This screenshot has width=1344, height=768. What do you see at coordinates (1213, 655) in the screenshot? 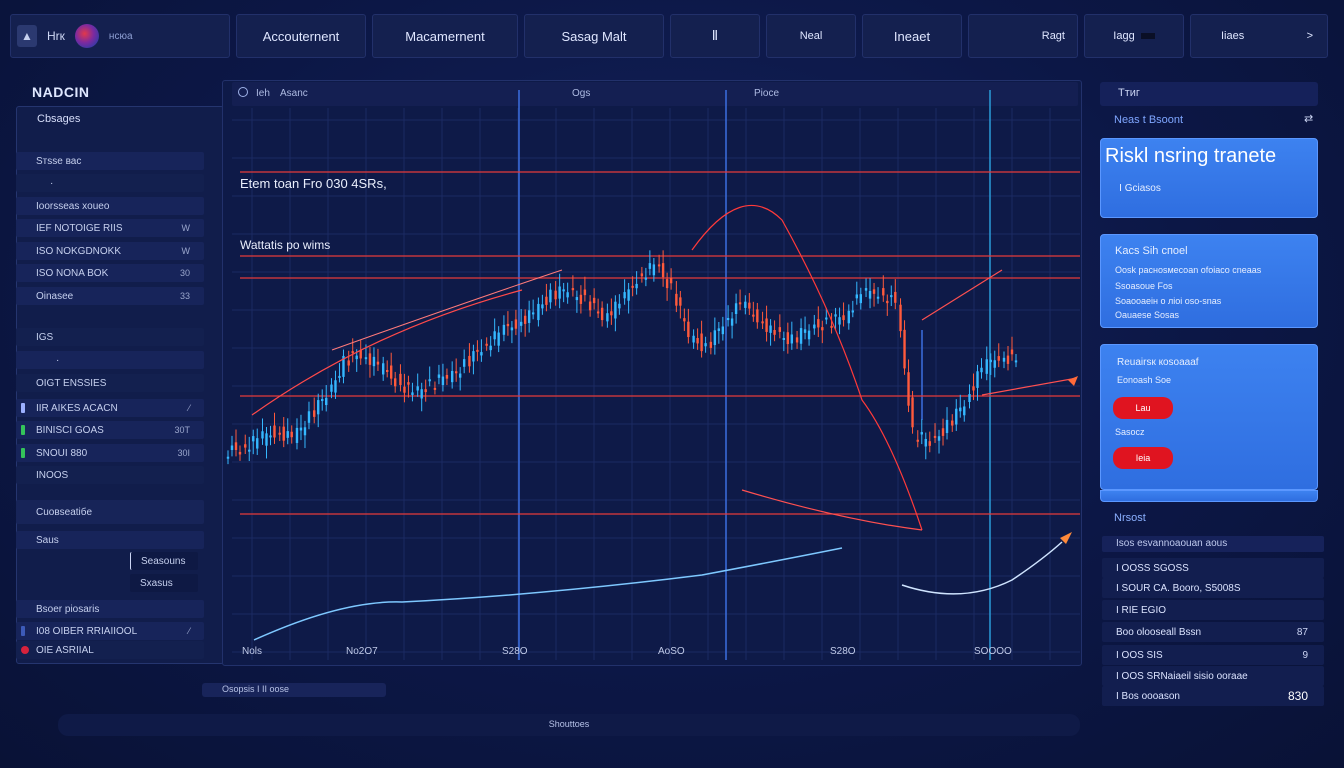
I see `list-item: I OOS SIS 9` at bounding box center [1213, 655].